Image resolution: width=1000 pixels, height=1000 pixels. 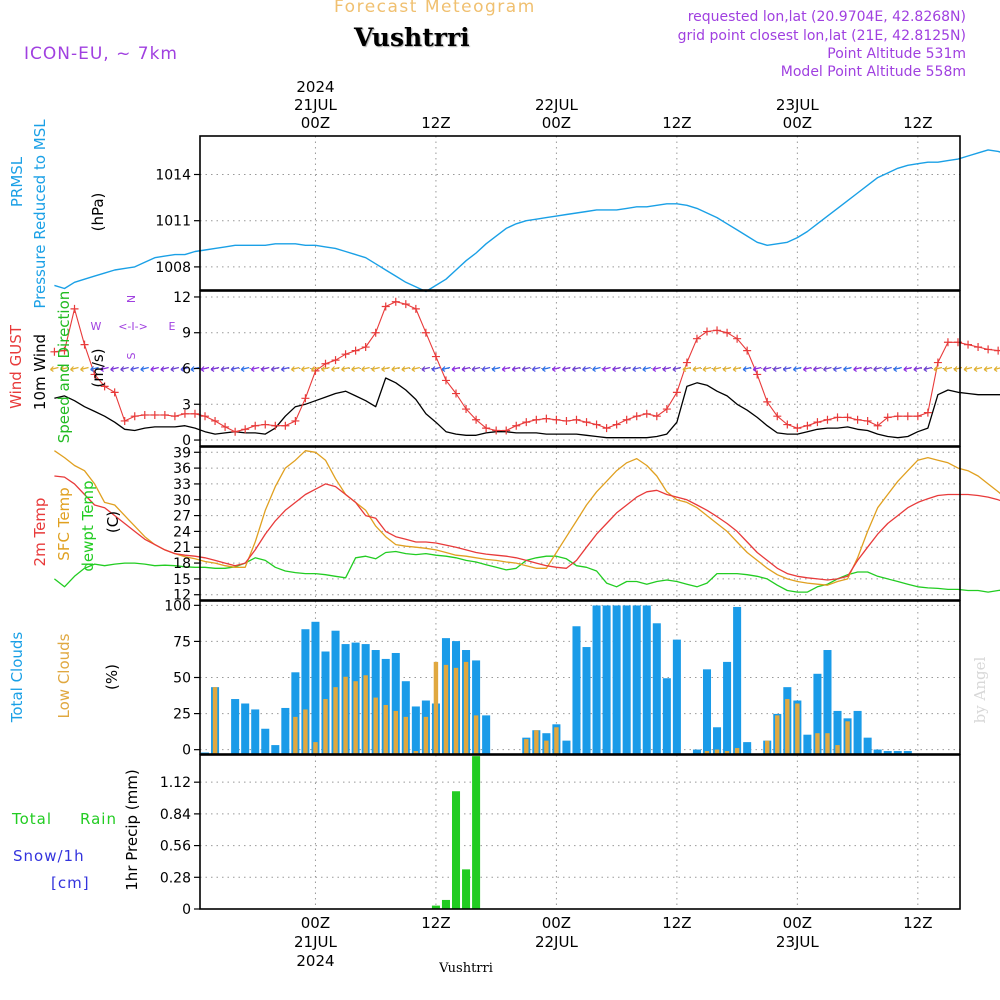 I want to click on y-tick-label: 36, so click(x=182, y=469).